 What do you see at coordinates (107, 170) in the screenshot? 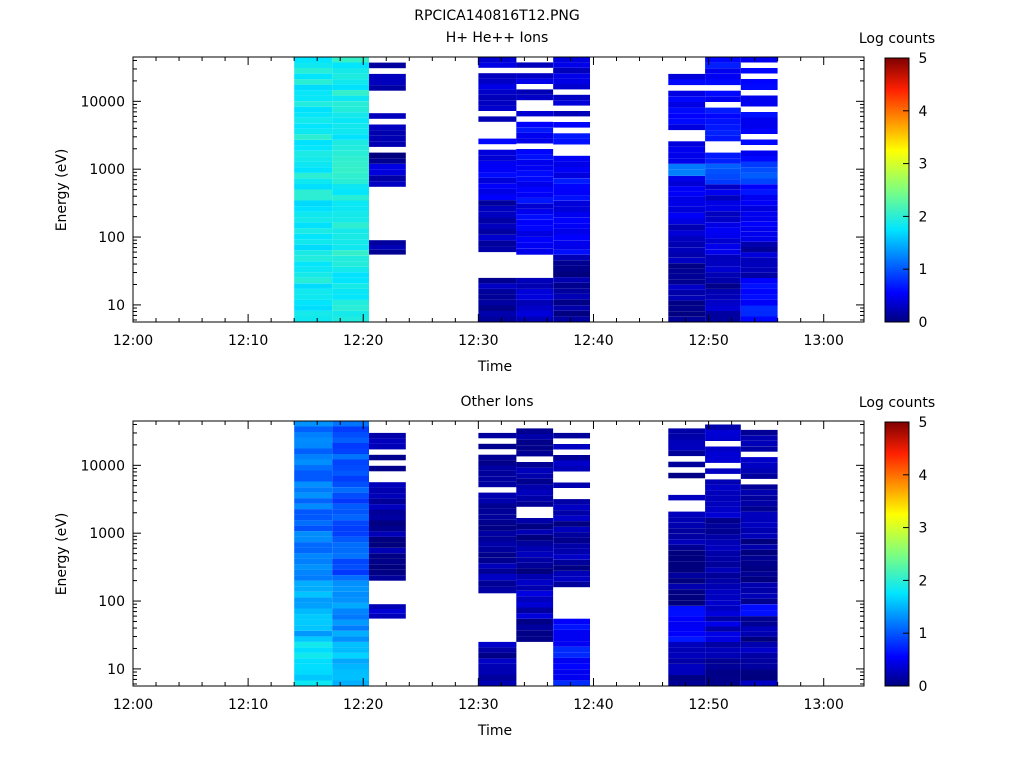
I see `y-tick-label: 1000` at bounding box center [107, 170].